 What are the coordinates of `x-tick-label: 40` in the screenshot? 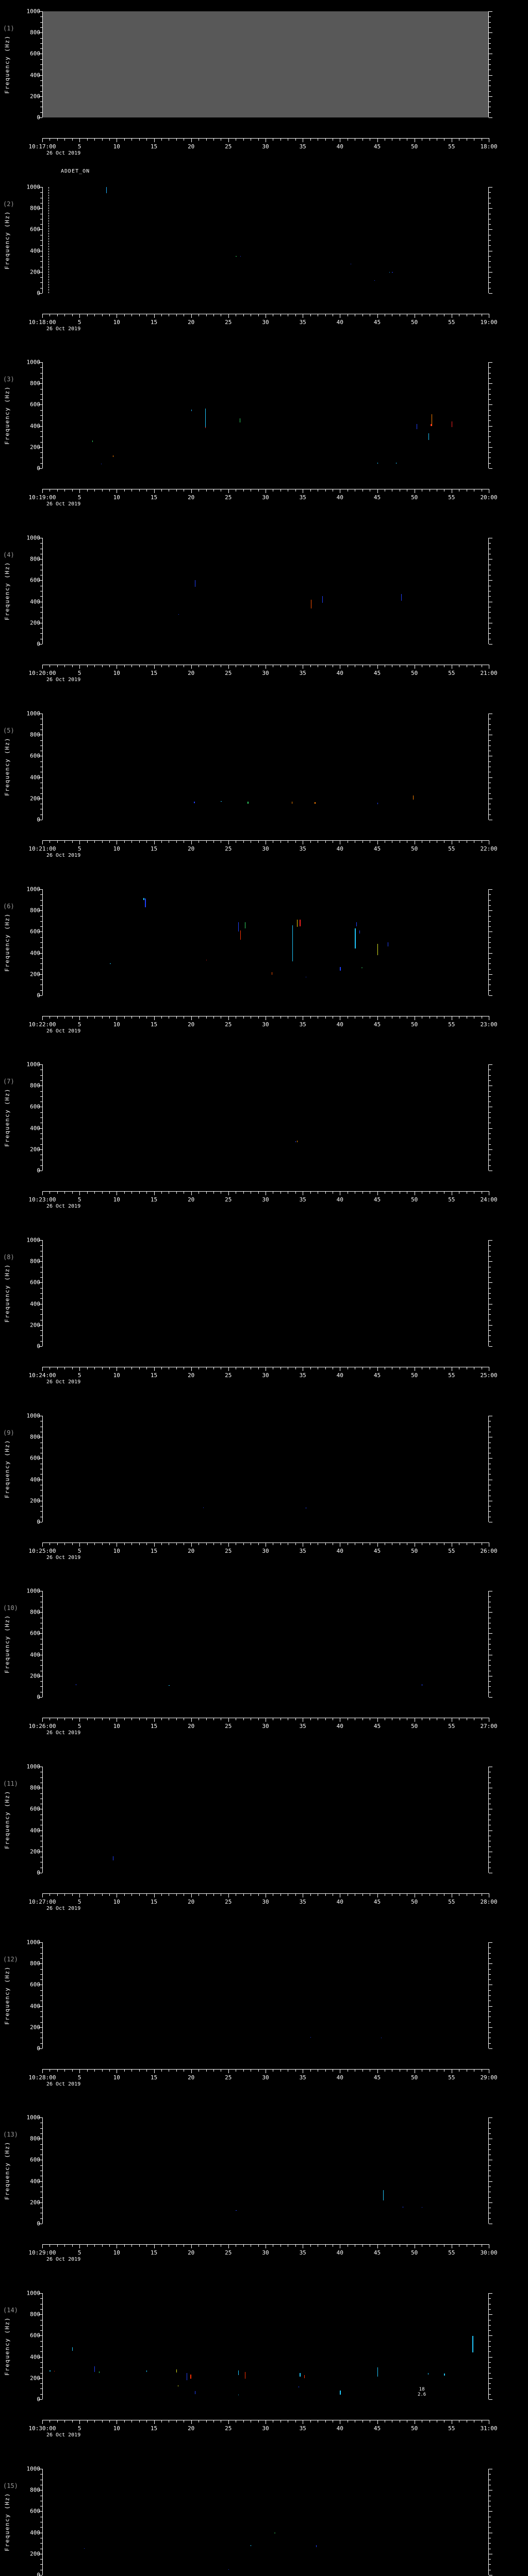 It's located at (340, 322).